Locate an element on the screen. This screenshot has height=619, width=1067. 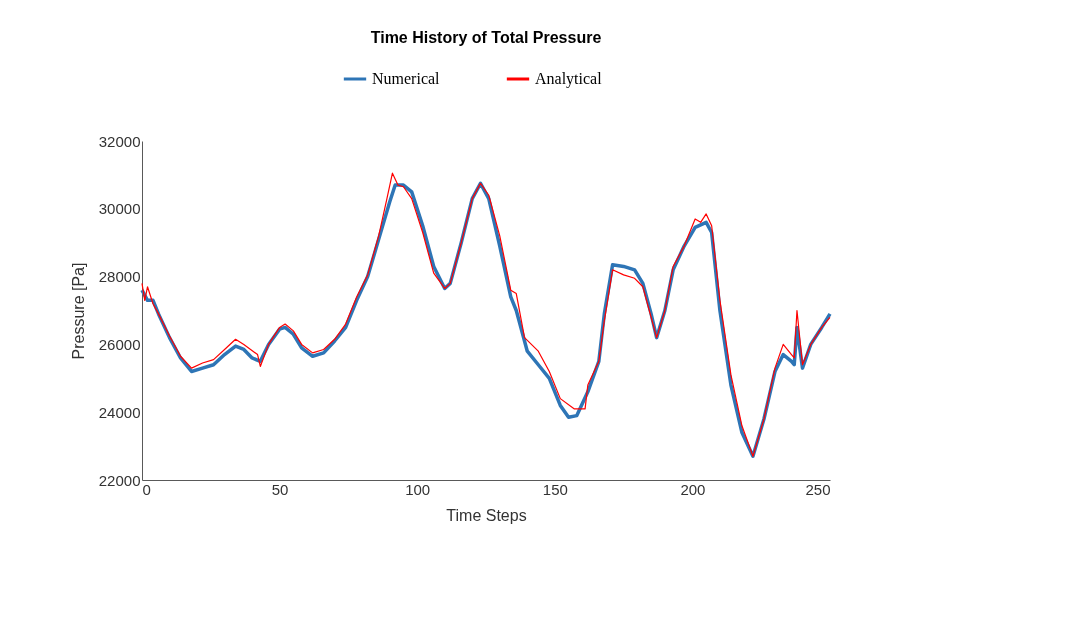
legend-label: Numerical is located at coordinates (406, 78).